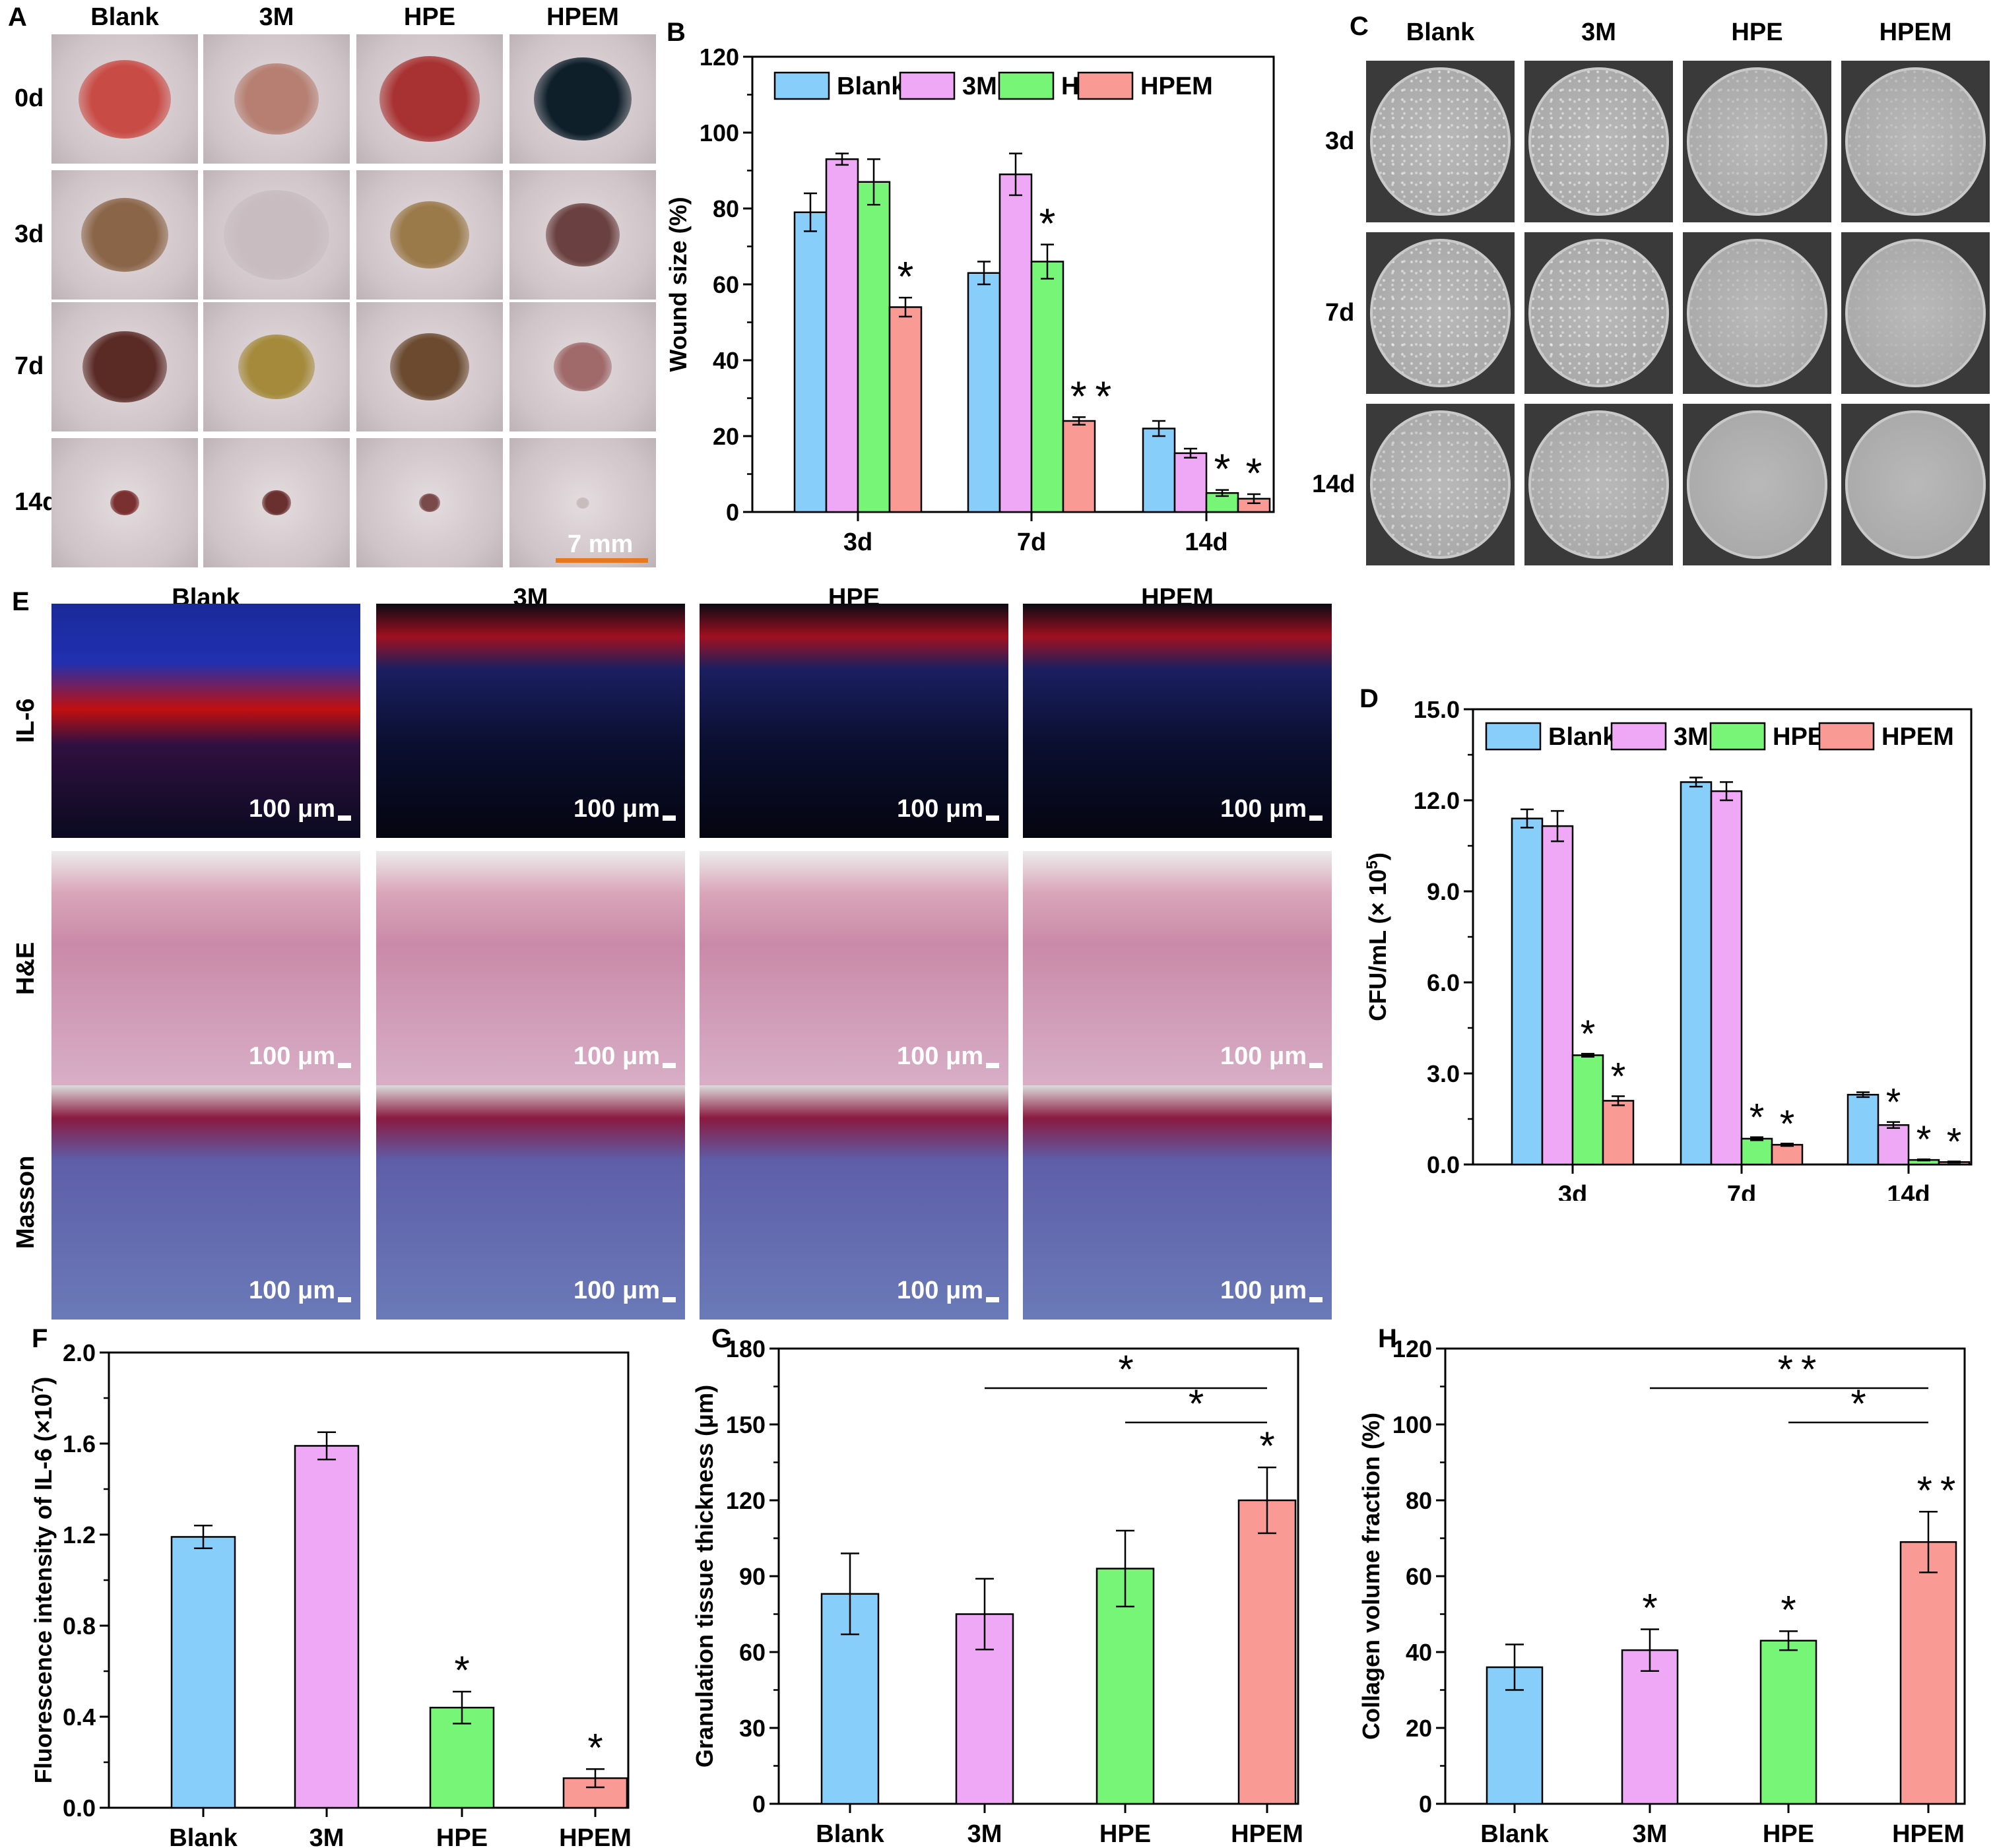 This screenshot has width=1995, height=1848. Describe the element at coordinates (1588, 1110) in the screenshot. I see `bar-hpe-3d` at that location.